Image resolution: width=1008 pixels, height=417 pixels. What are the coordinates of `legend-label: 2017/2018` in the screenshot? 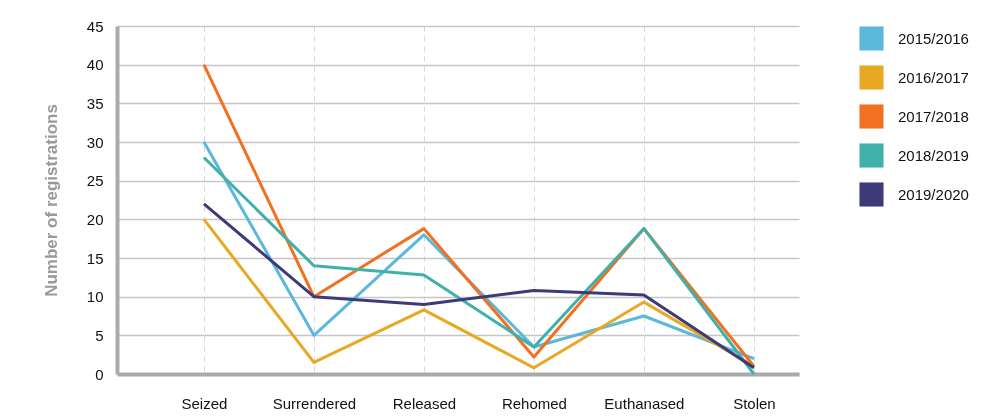 It's located at (933, 116).